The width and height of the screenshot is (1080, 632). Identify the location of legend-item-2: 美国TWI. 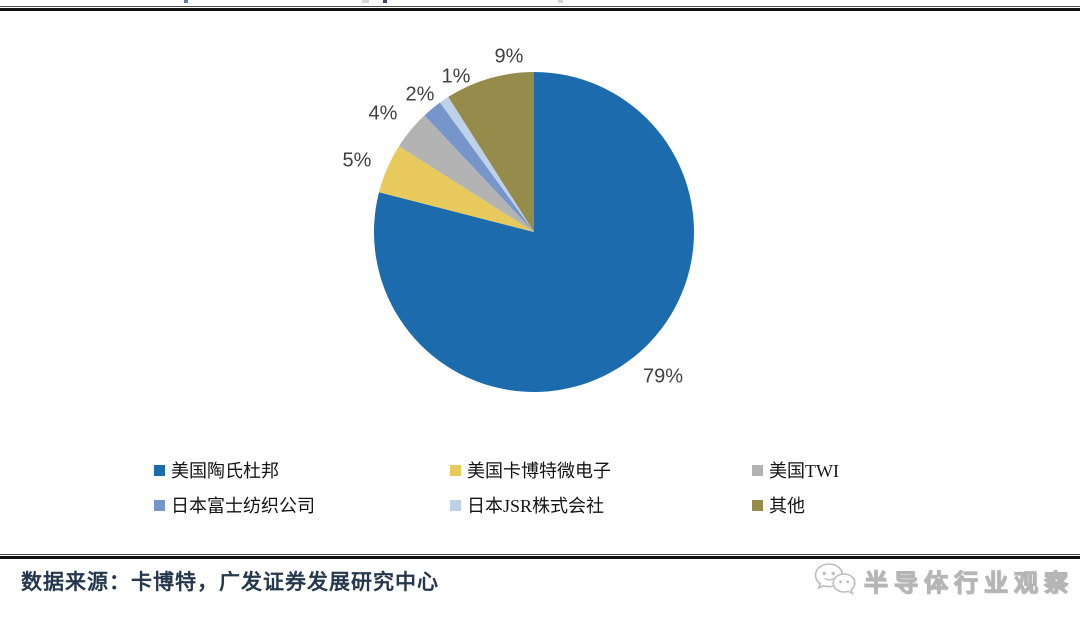
(872, 470).